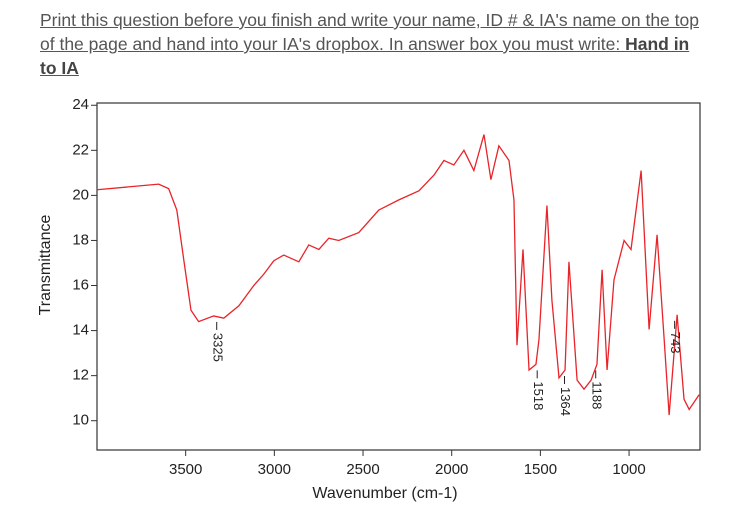 The image size is (744, 523). What do you see at coordinates (565, 401) in the screenshot?
I see `peak-label: 1364` at bounding box center [565, 401].